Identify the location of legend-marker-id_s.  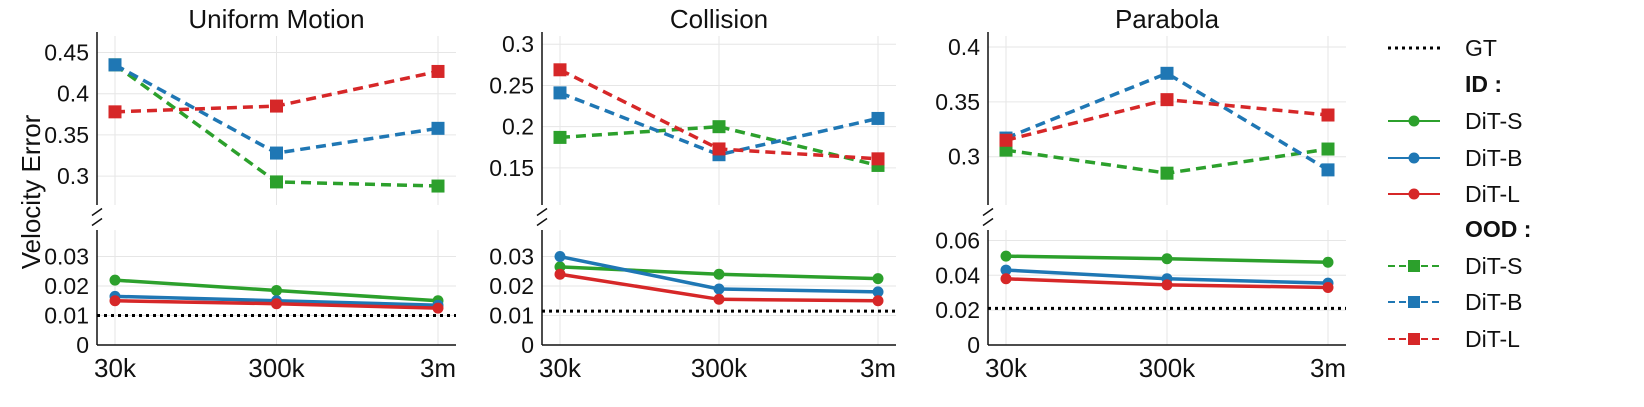
(1414, 121).